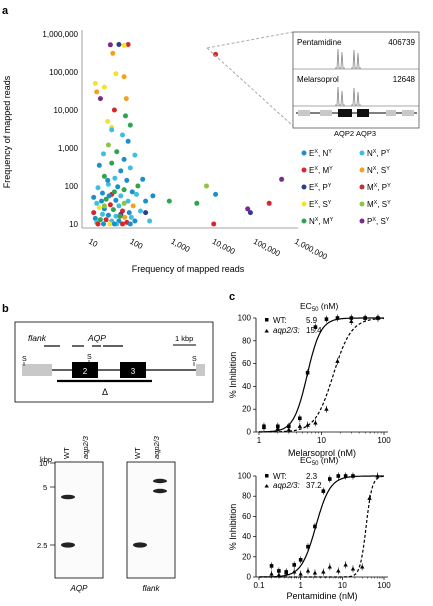  What do you see at coordinates (137, 453) in the screenshot?
I see `lane-label-wt-2: WT` at bounding box center [137, 453].